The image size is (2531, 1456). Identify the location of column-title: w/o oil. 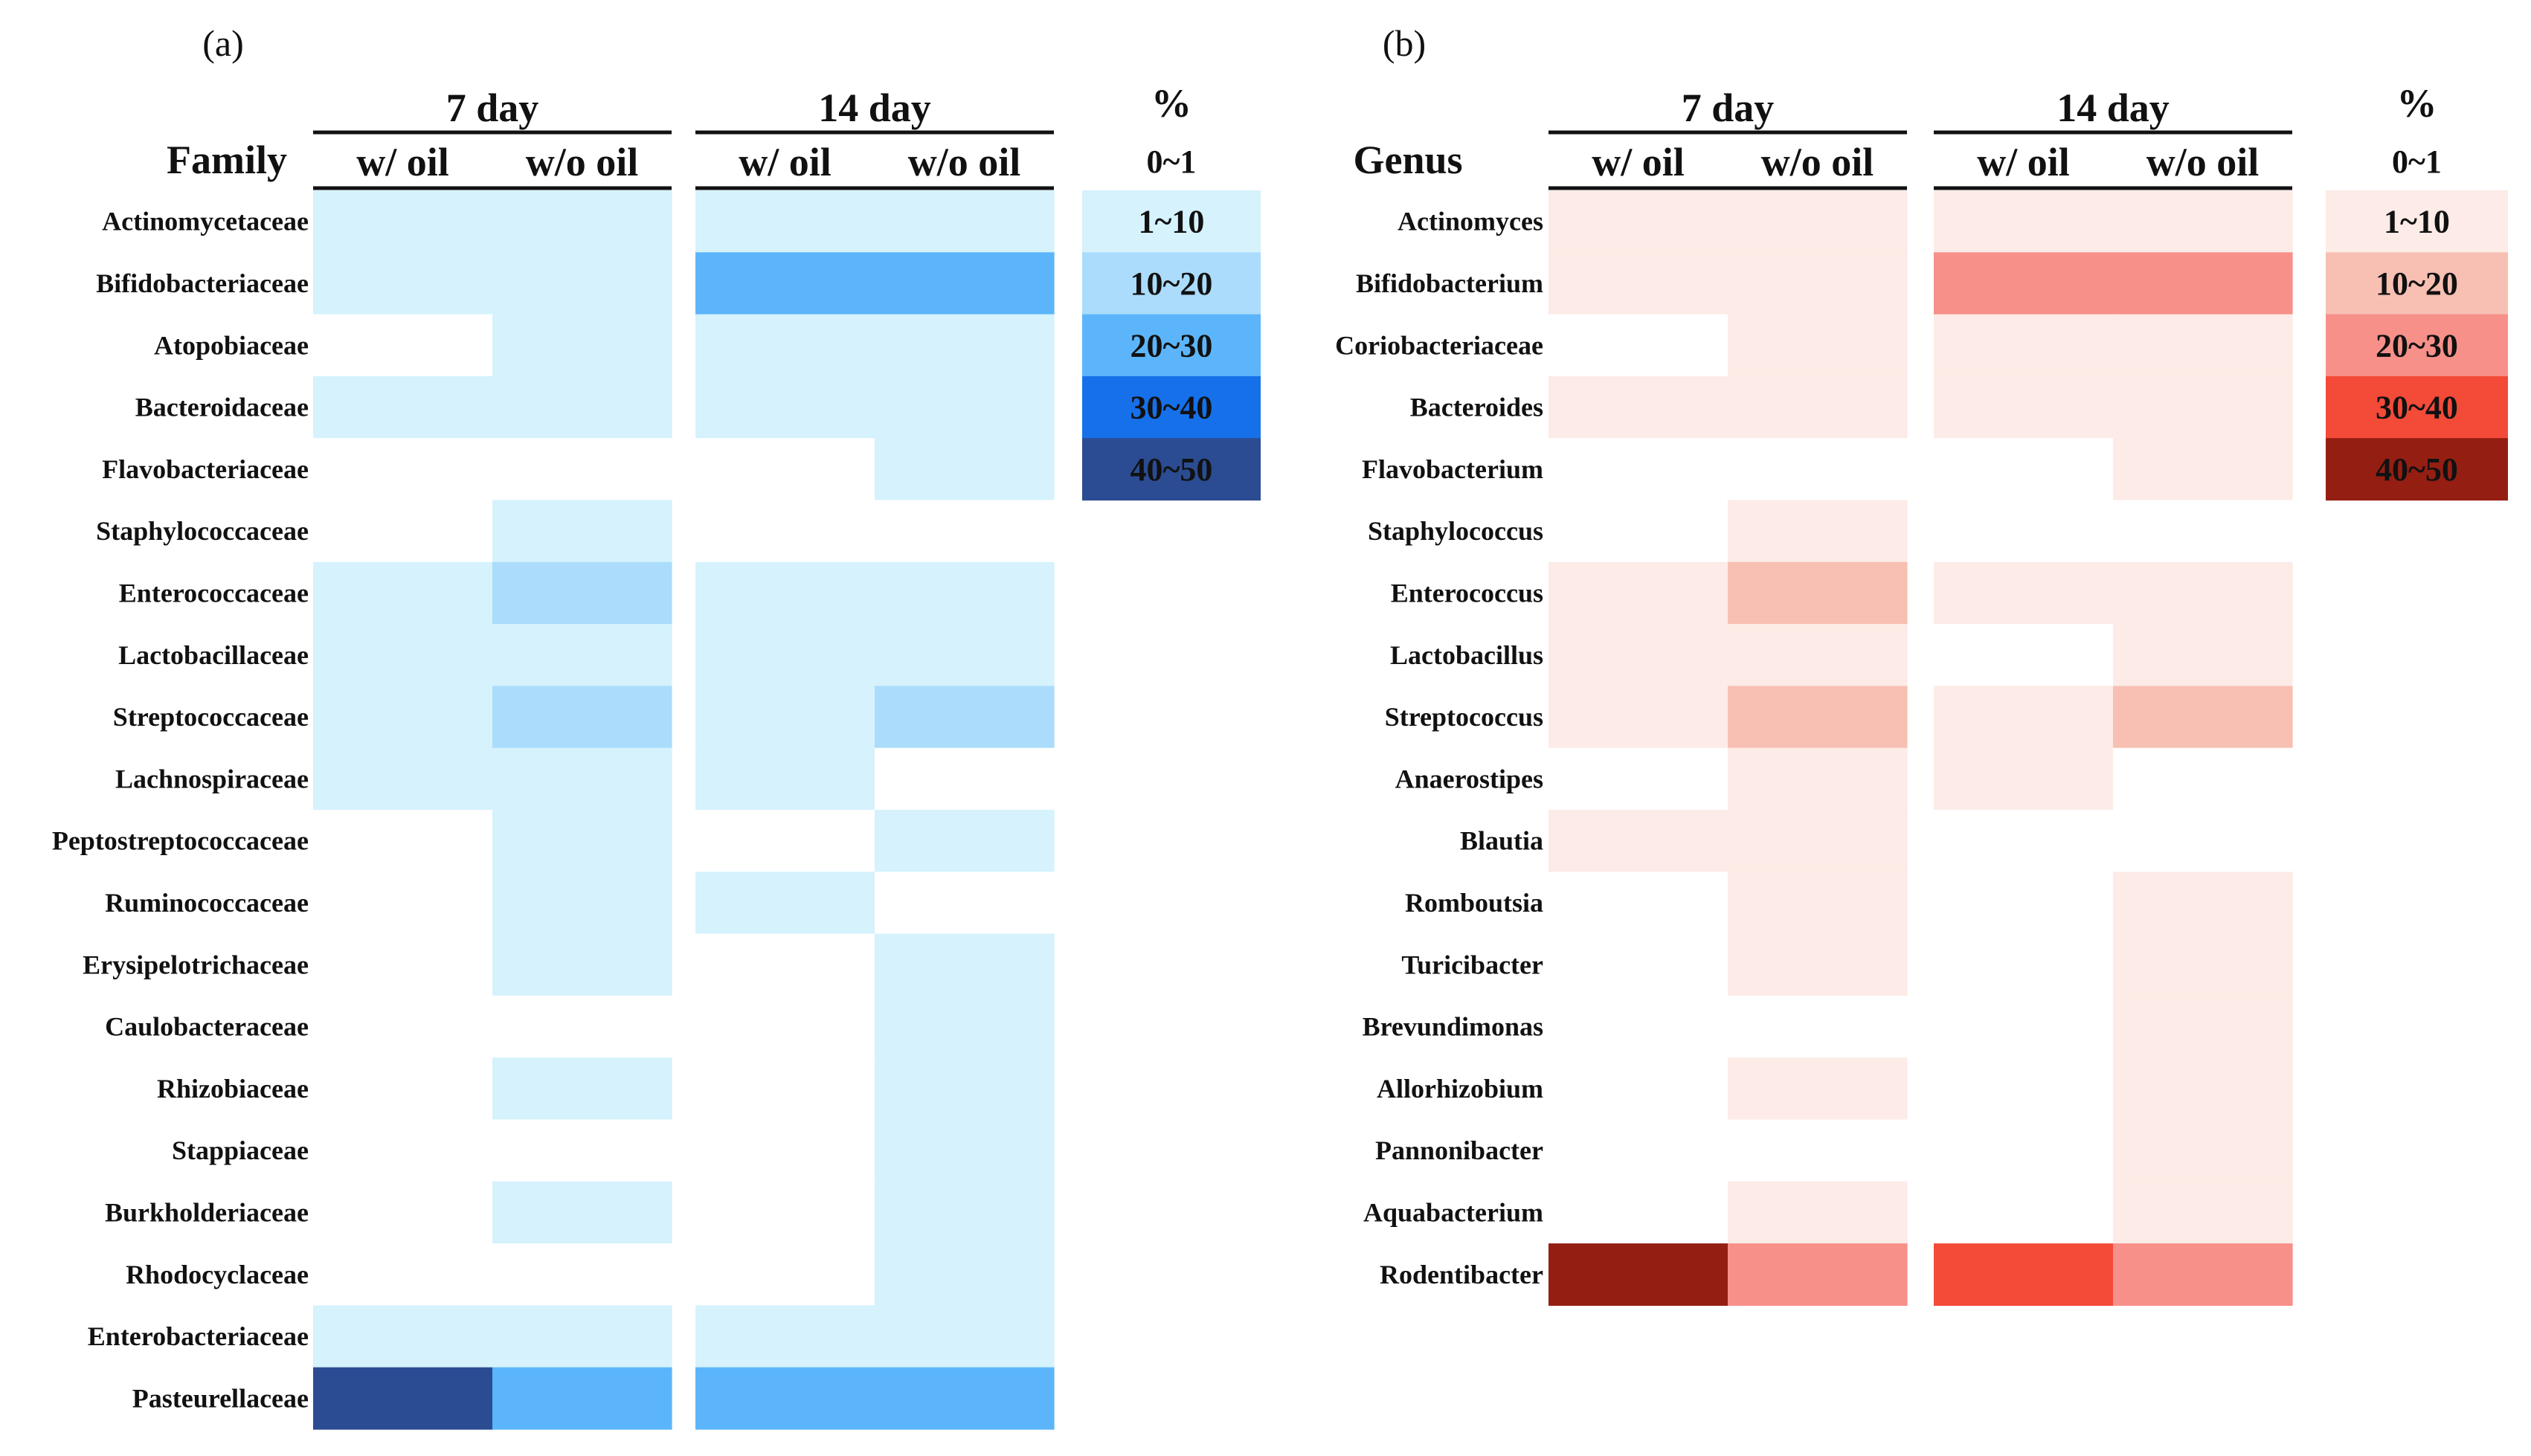
(582, 162).